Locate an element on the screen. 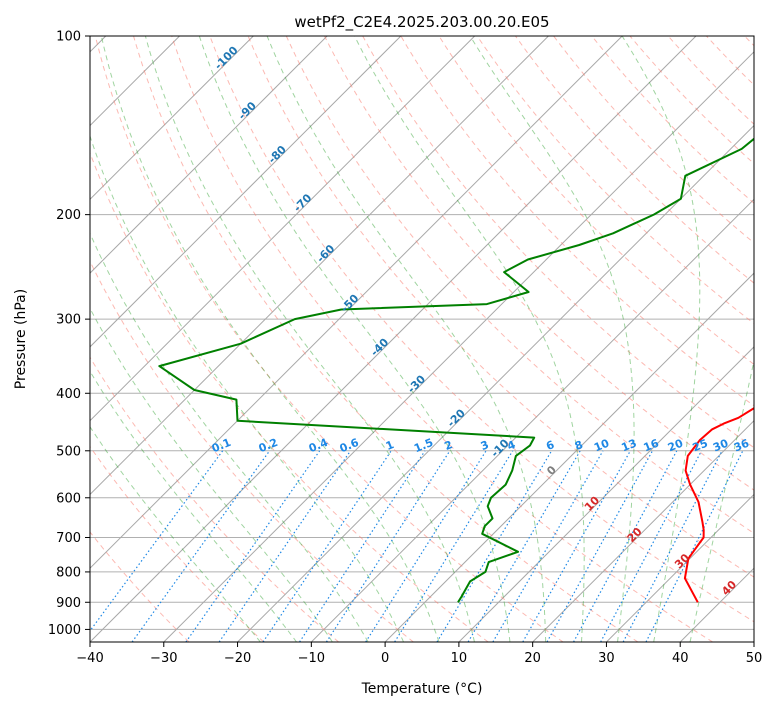 This screenshot has width=775, height=708. mixing-ratio-label: 20 is located at coordinates (675, 446).